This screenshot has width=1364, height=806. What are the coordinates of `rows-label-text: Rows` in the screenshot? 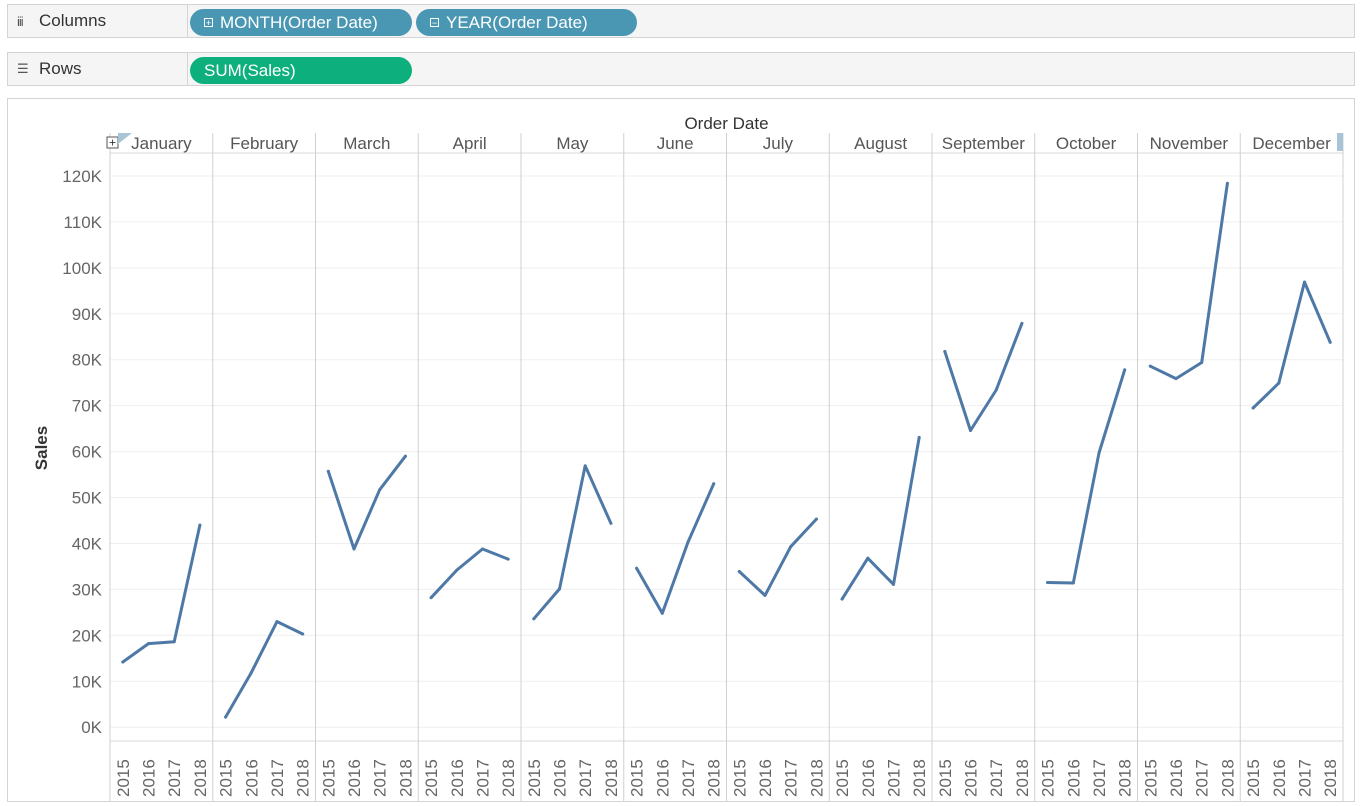 It's located at (60, 68).